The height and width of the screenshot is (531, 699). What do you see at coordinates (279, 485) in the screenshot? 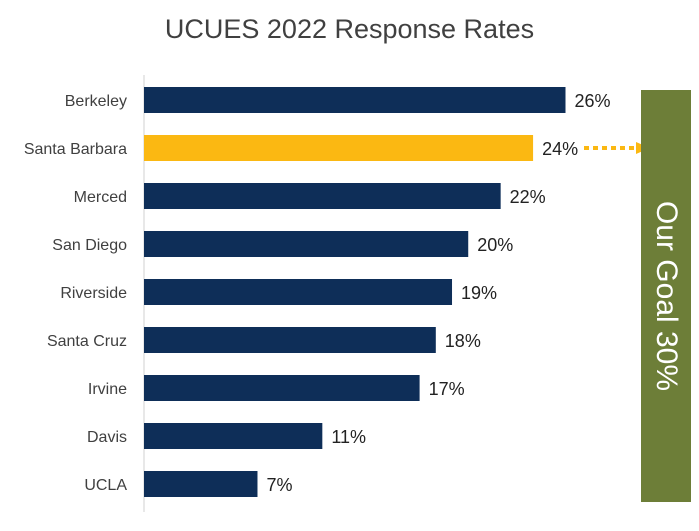
I see `value-label: 7%` at bounding box center [279, 485].